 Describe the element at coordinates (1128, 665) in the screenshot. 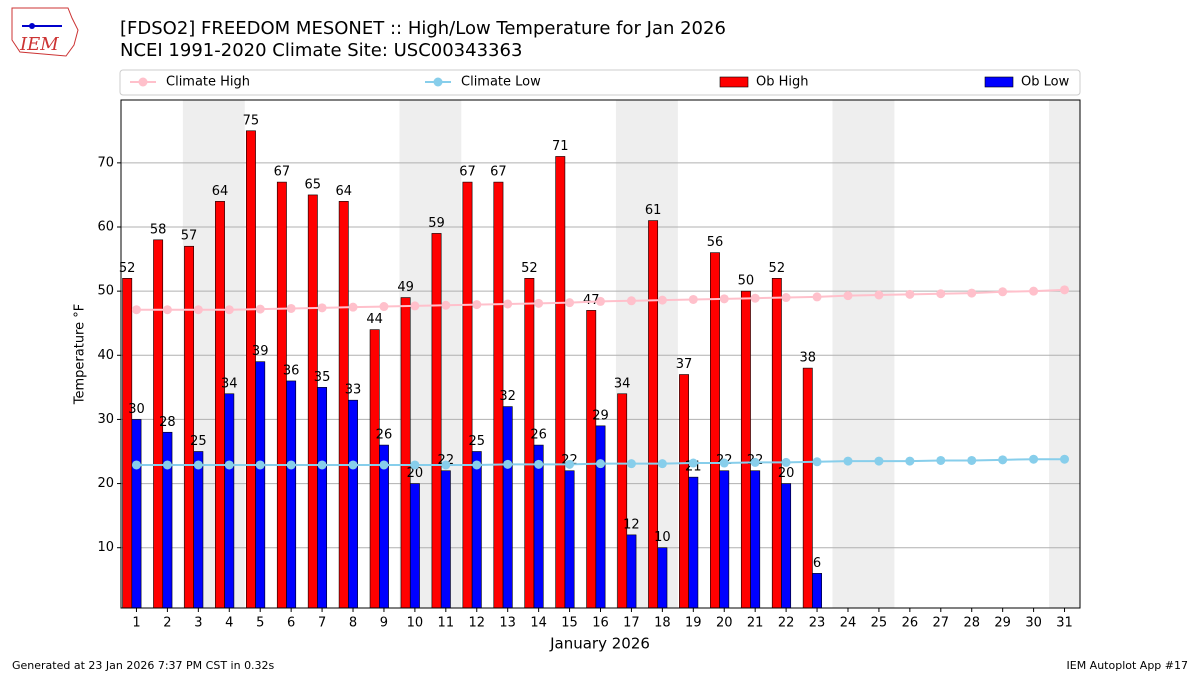

I see `footer-right: IEM Autoplot App #17` at that location.